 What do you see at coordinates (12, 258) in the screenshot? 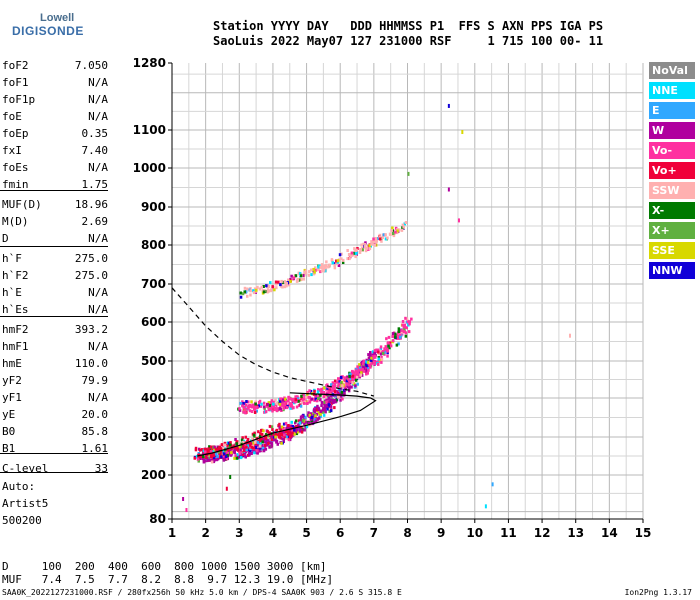
I see `param-name-hf: h`F` at bounding box center [12, 258].